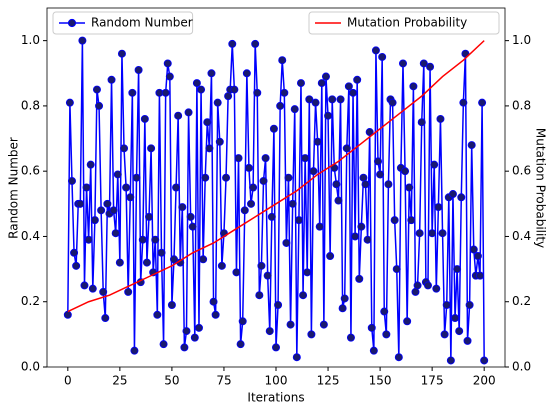 This screenshot has width=550, height=408. Describe the element at coordinates (171, 381) in the screenshot. I see `x-tick-label: 50` at that location.